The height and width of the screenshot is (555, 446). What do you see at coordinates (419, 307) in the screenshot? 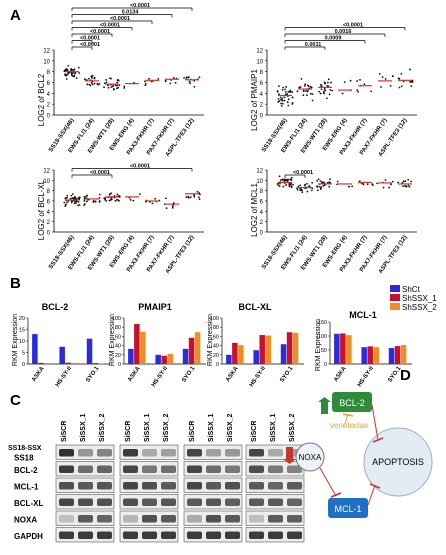
I see `legend-label-shssx2: ShSSX_2` at bounding box center [419, 307].